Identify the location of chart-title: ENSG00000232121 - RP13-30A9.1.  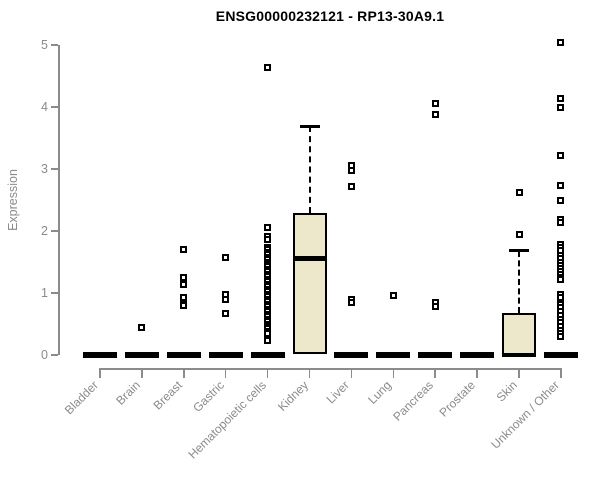
(330, 16).